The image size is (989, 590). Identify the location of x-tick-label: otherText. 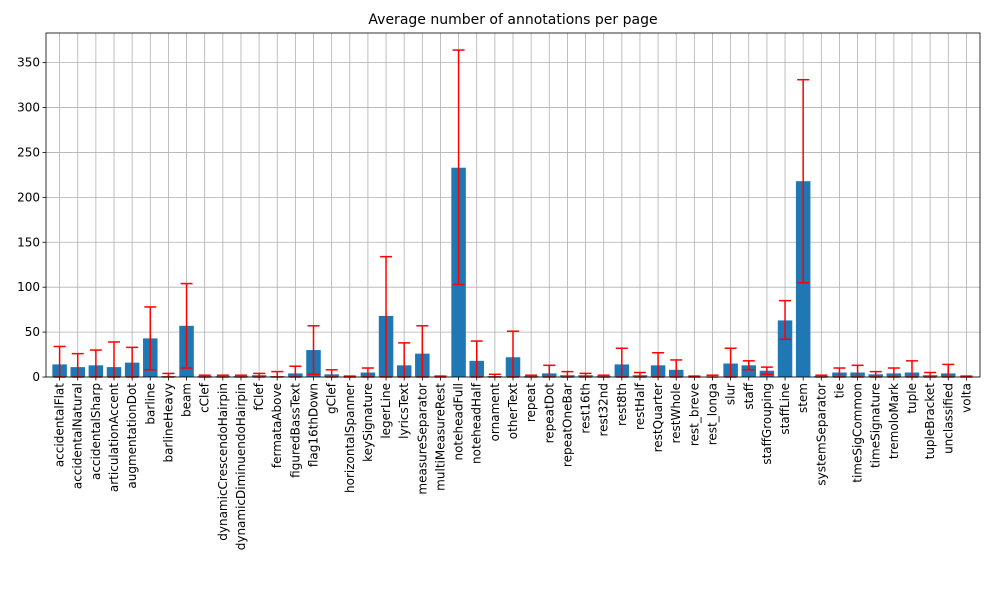
(513, 411).